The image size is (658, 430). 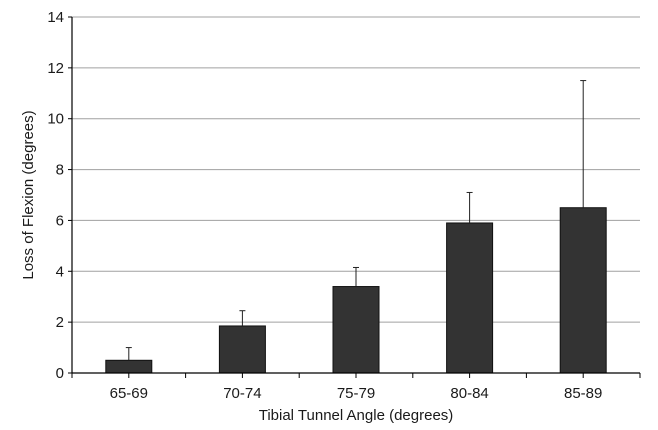 What do you see at coordinates (242, 393) in the screenshot?
I see `x-tick-label: 70-74` at bounding box center [242, 393].